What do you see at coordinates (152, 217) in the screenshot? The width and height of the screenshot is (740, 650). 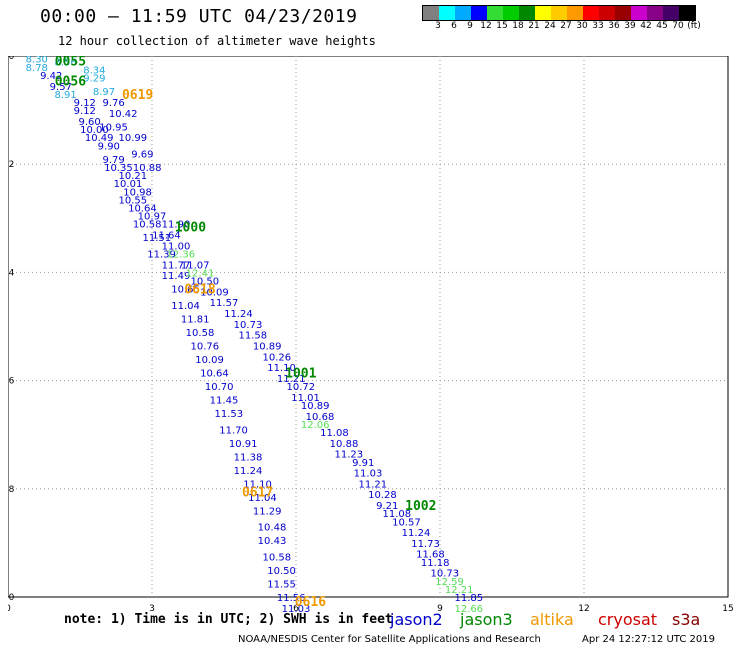 I see `wave-height-value: 10.97` at bounding box center [152, 217].